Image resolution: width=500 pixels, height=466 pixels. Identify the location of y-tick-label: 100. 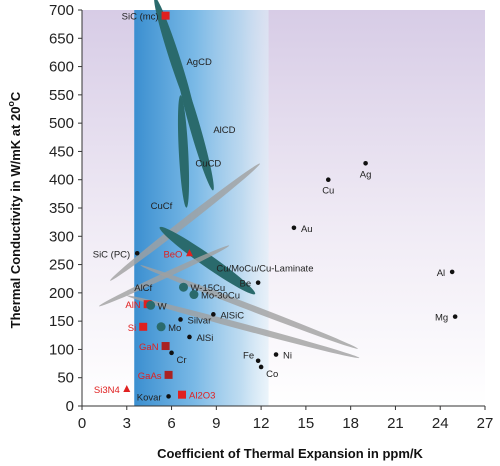
(61, 349).